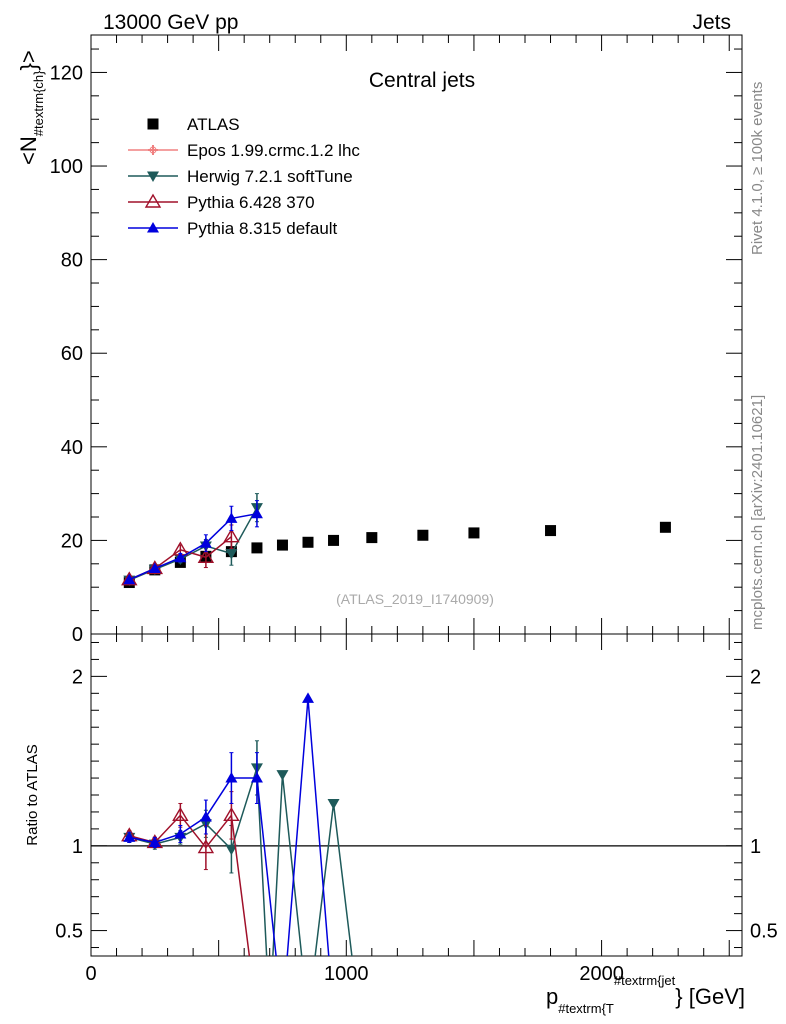  Describe the element at coordinates (262, 228) in the screenshot. I see `legend-label: Pythia 8.315 default` at that location.